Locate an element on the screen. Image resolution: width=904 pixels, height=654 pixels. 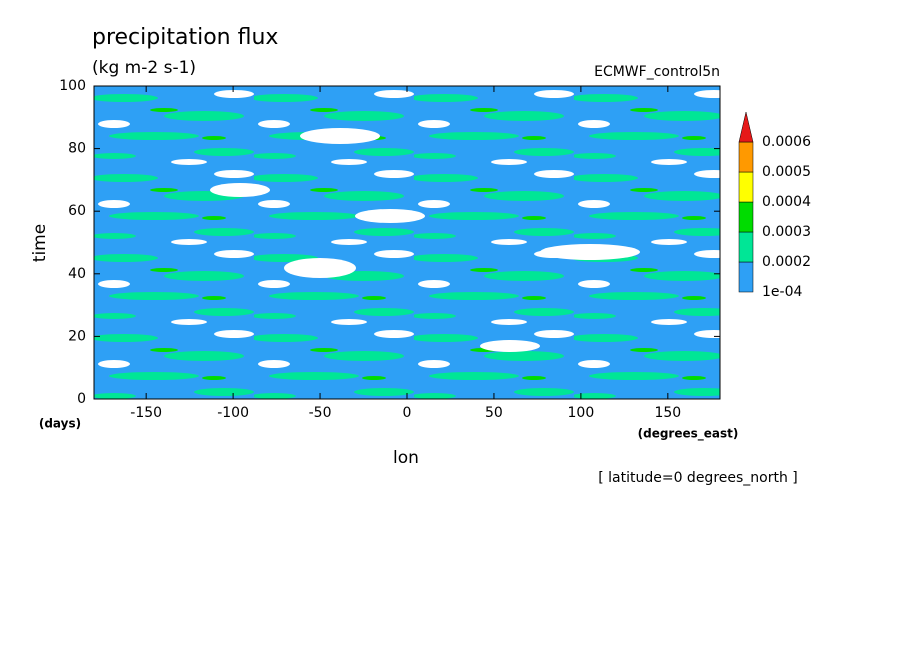
y-axis-unit: (days) is located at coordinates (60, 424).